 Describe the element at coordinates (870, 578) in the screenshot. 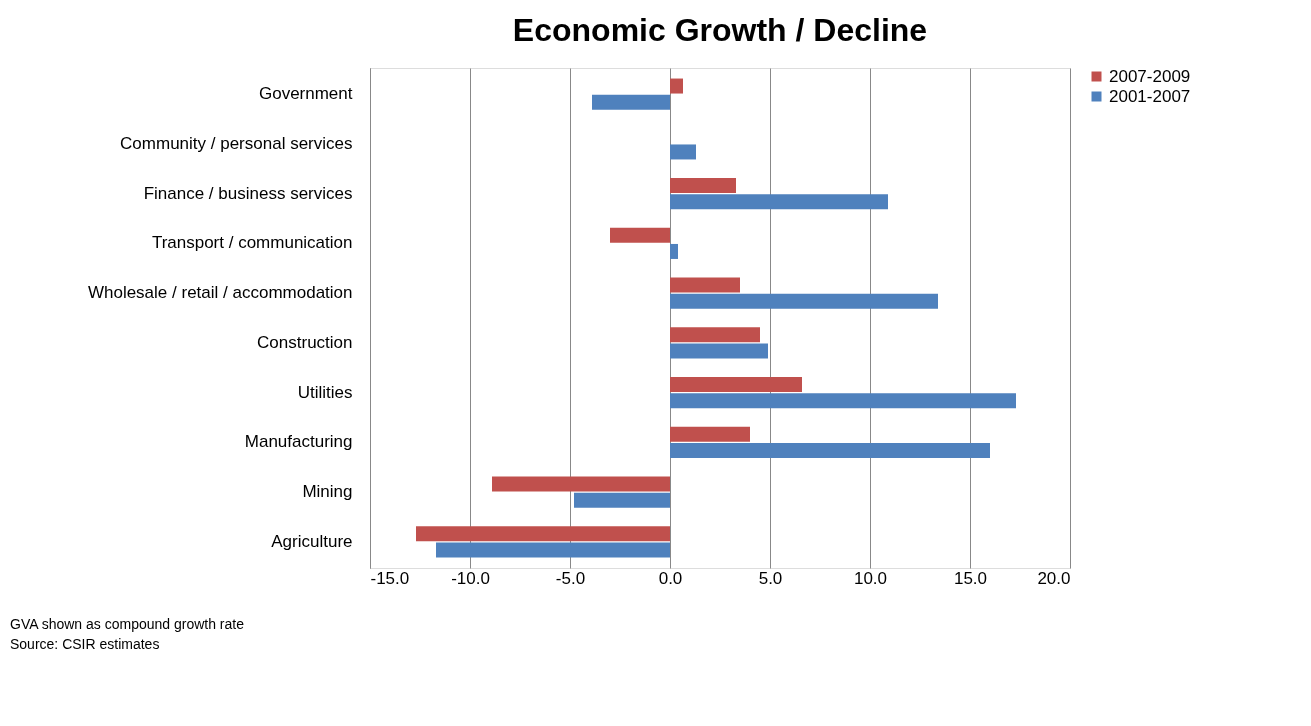

I see `x-tick-label: 10.0` at that location.